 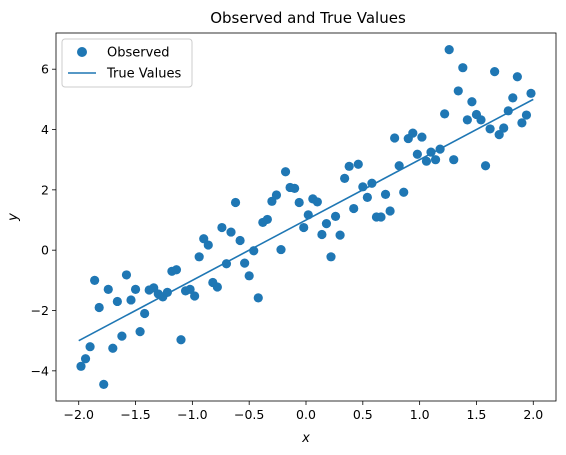 I want to click on chart-title: Observed and True Values, so click(x=308, y=18).